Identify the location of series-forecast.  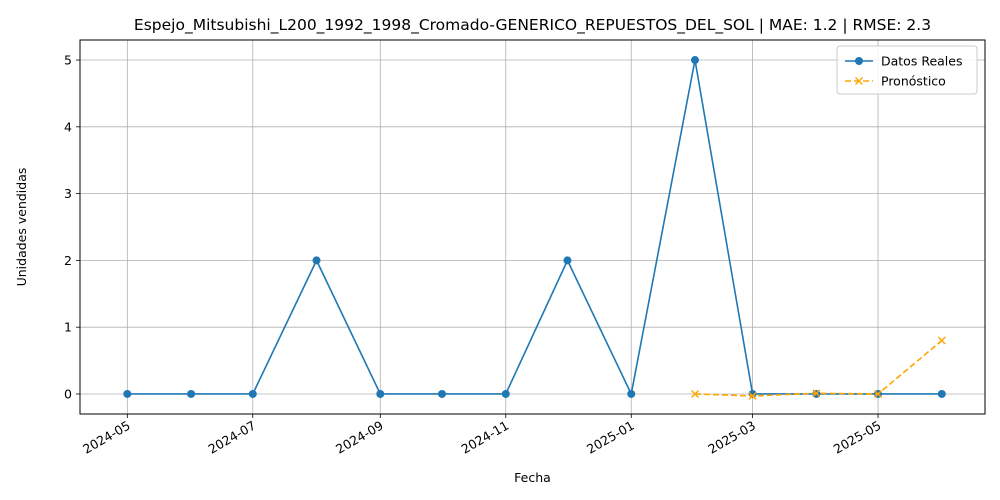
(818, 368).